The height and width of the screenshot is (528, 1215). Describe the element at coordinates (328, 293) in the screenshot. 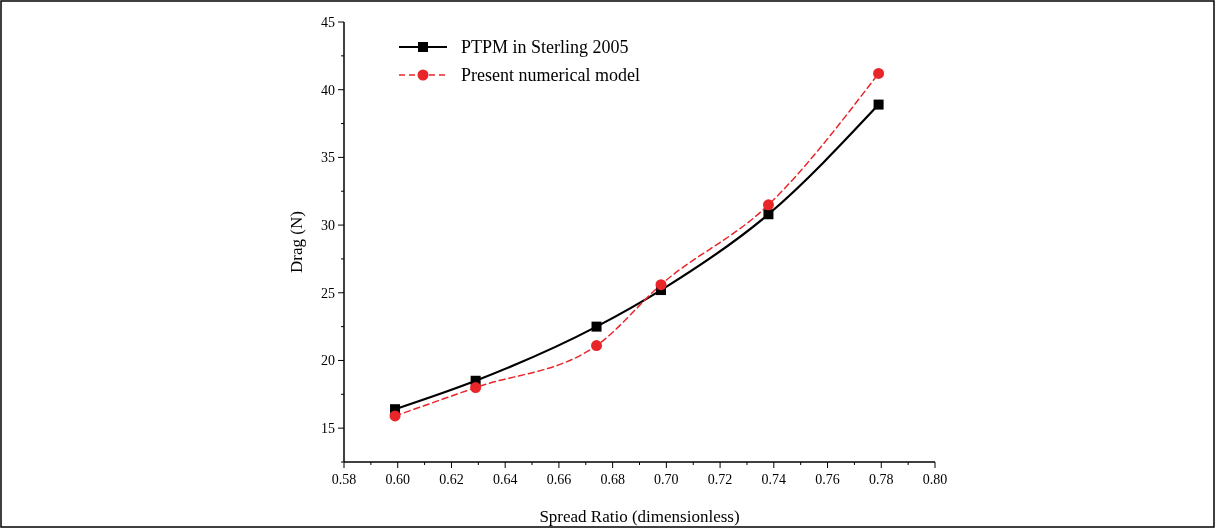

I see `y-tick-label: 25` at that location.